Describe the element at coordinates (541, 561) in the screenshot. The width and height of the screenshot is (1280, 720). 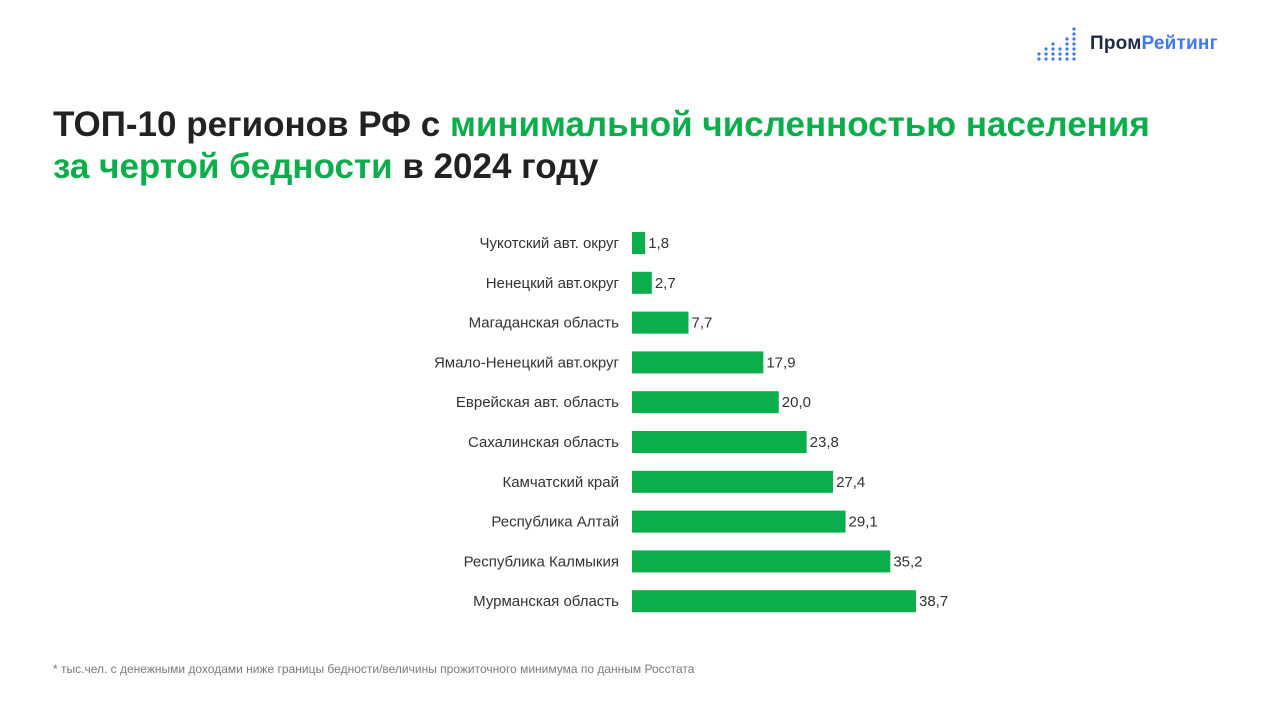
I see `category-label: Республика Калмыкия` at that location.